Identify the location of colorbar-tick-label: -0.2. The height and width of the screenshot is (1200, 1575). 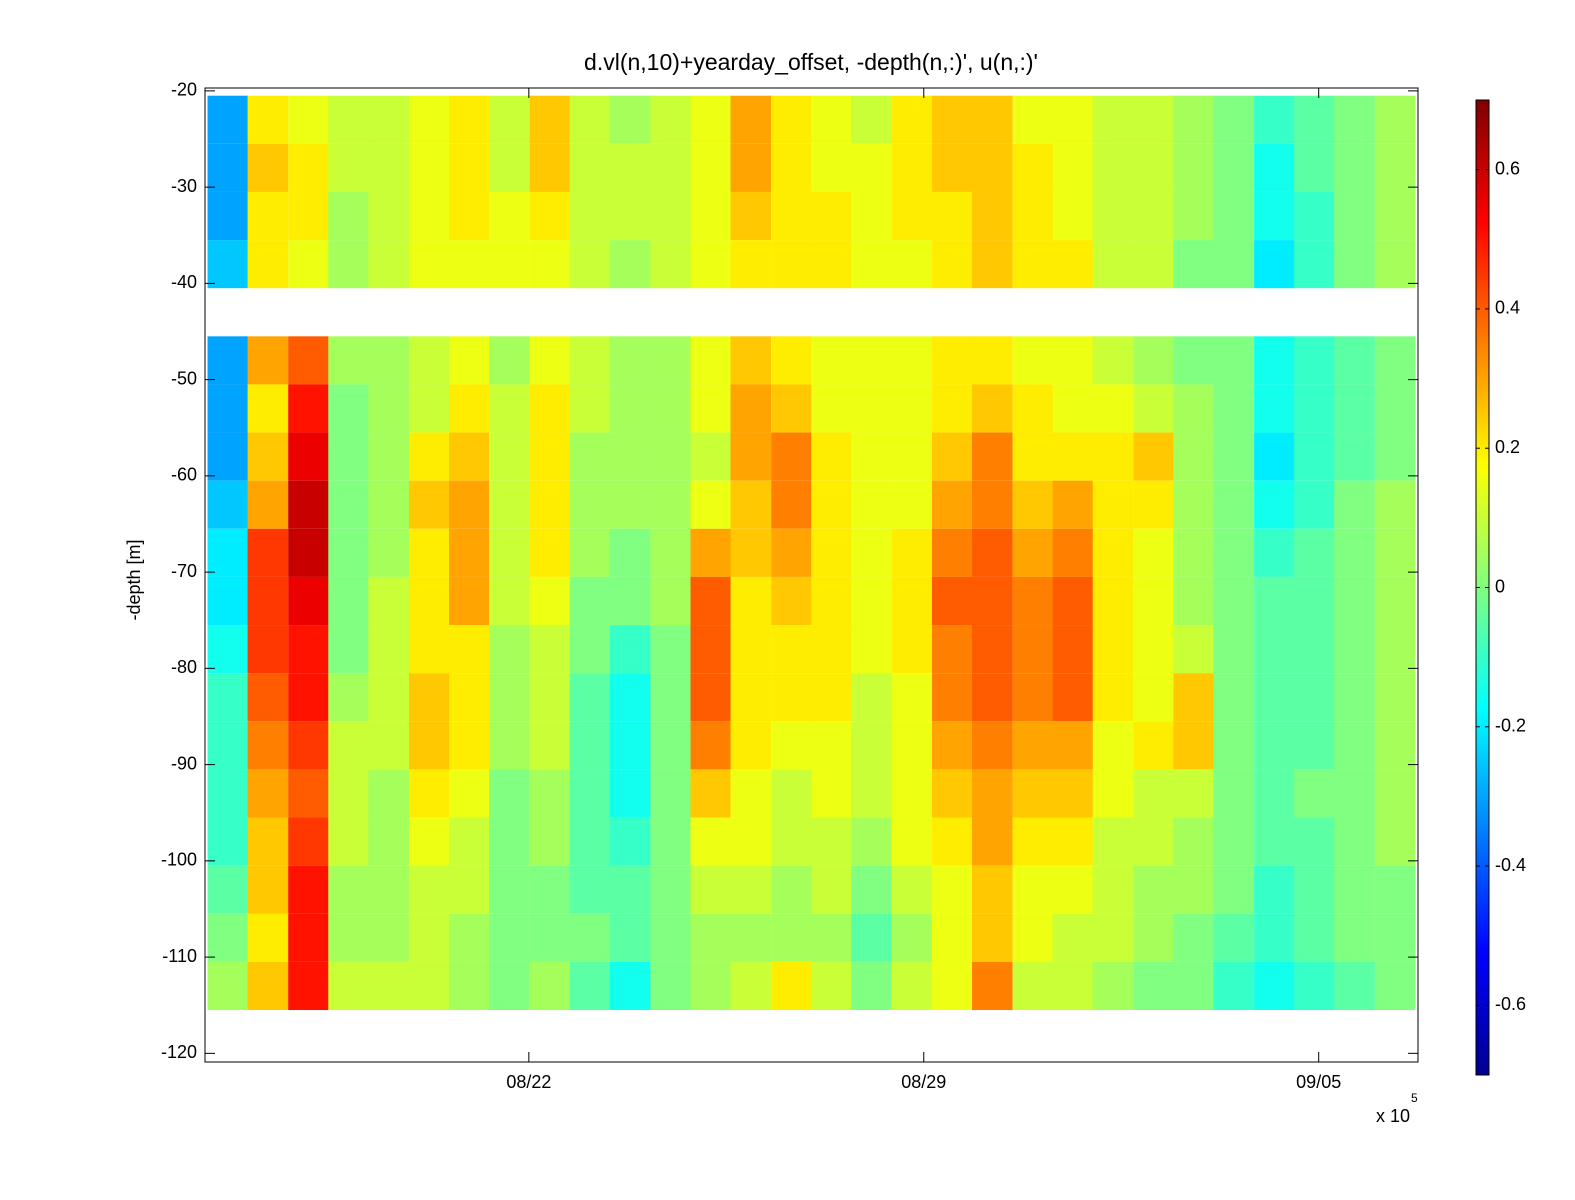
(1510, 726).